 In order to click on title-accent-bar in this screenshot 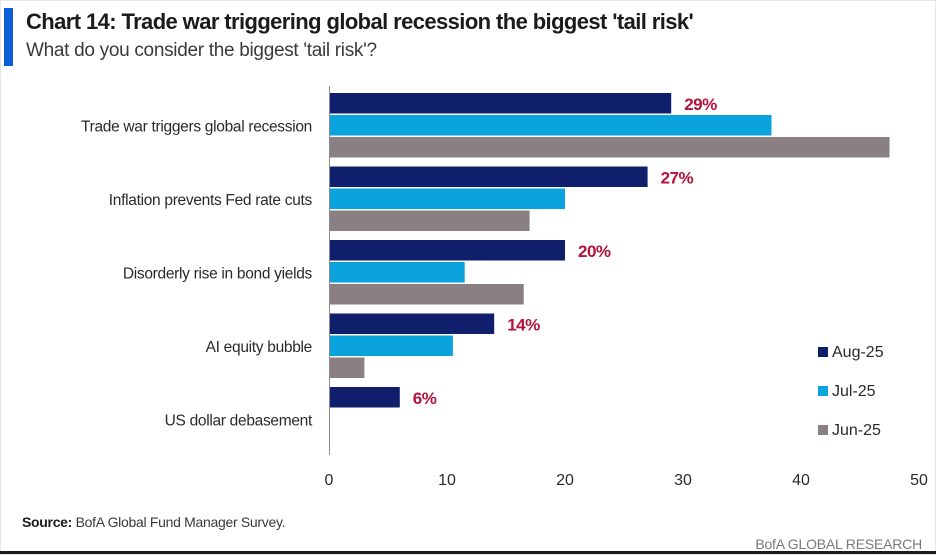, I will do `click(8, 37)`.